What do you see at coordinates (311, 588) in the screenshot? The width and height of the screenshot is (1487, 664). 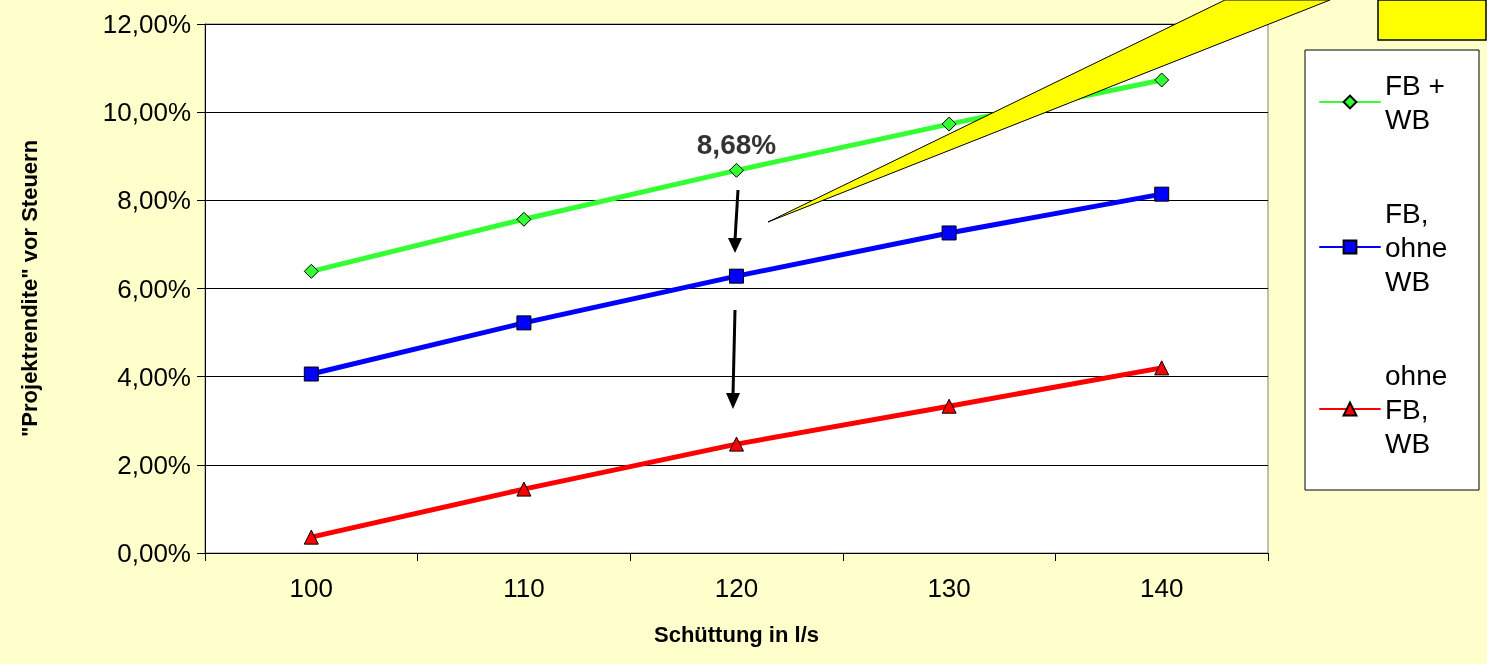 I see `x-tick-label: 100` at bounding box center [311, 588].